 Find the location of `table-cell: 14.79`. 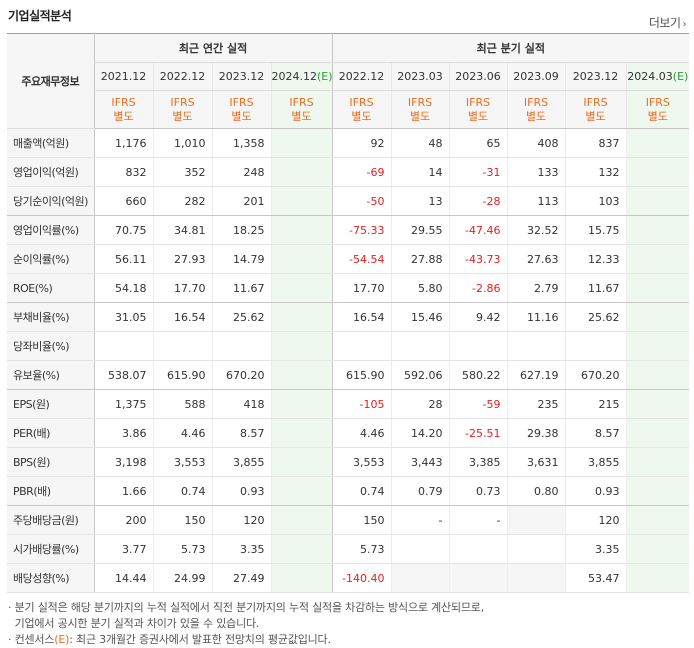

table-cell: 14.79 is located at coordinates (241, 259).